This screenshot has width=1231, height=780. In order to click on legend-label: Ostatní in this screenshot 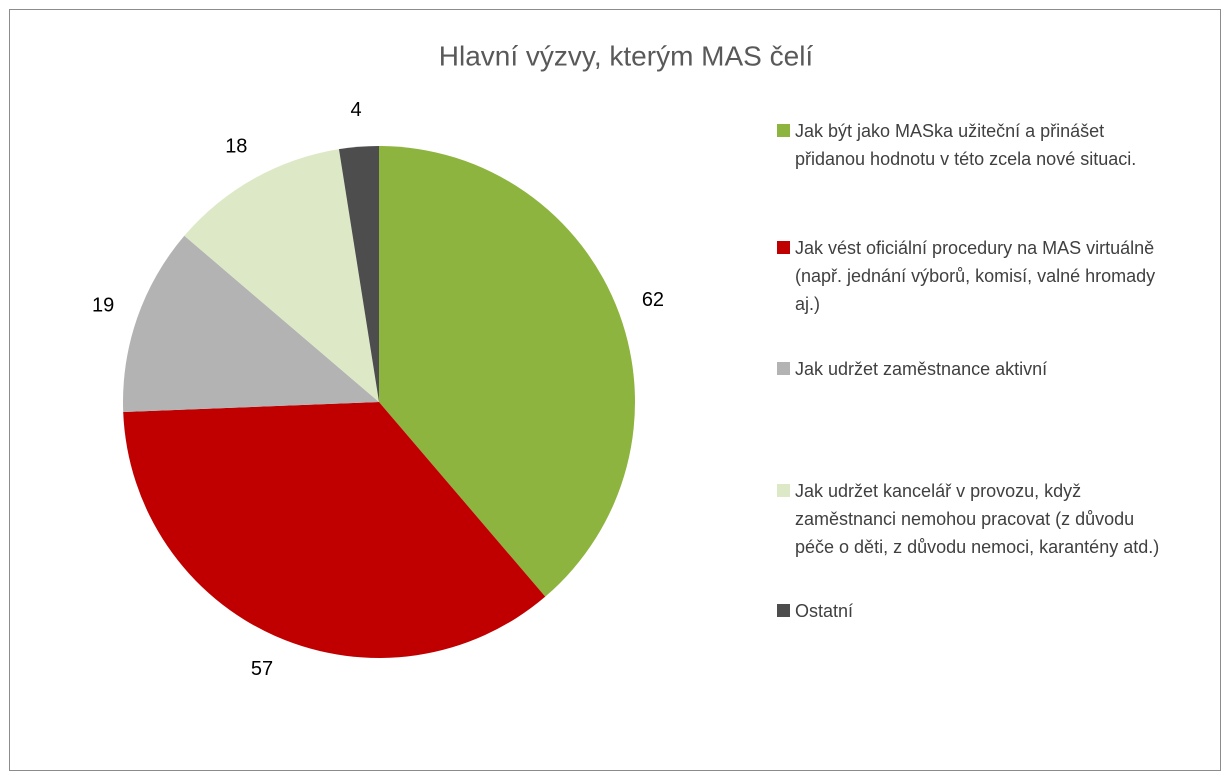, I will do `click(824, 611)`.